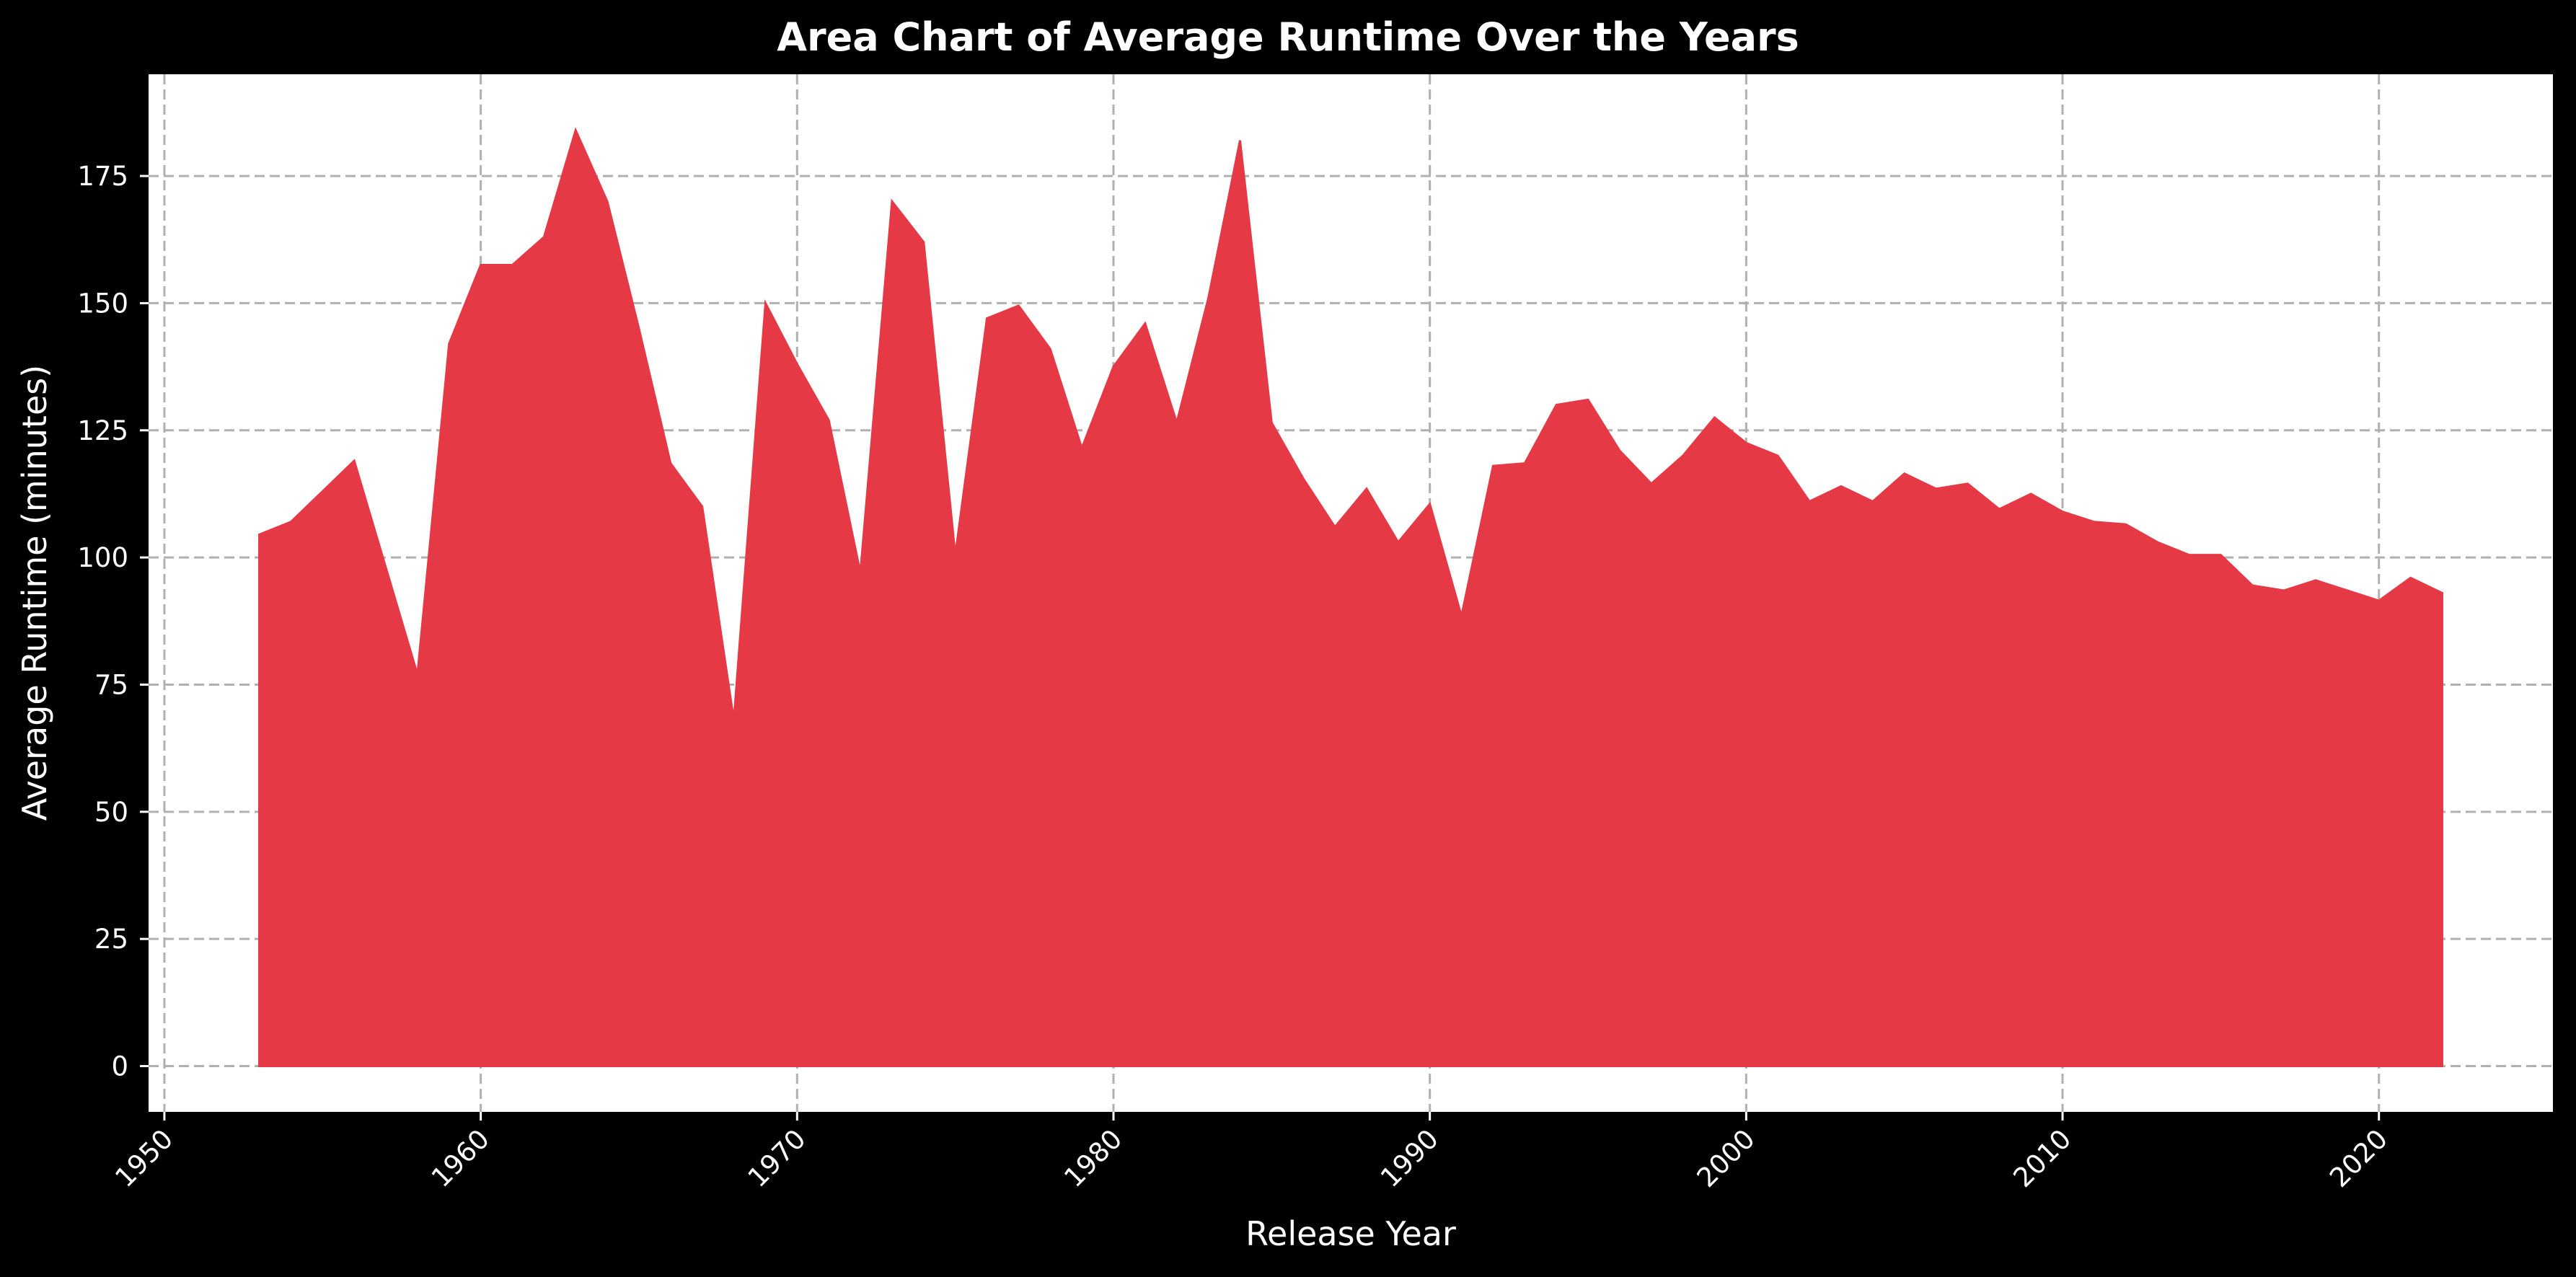  I want to click on y-tick-label: 125, so click(102, 431).